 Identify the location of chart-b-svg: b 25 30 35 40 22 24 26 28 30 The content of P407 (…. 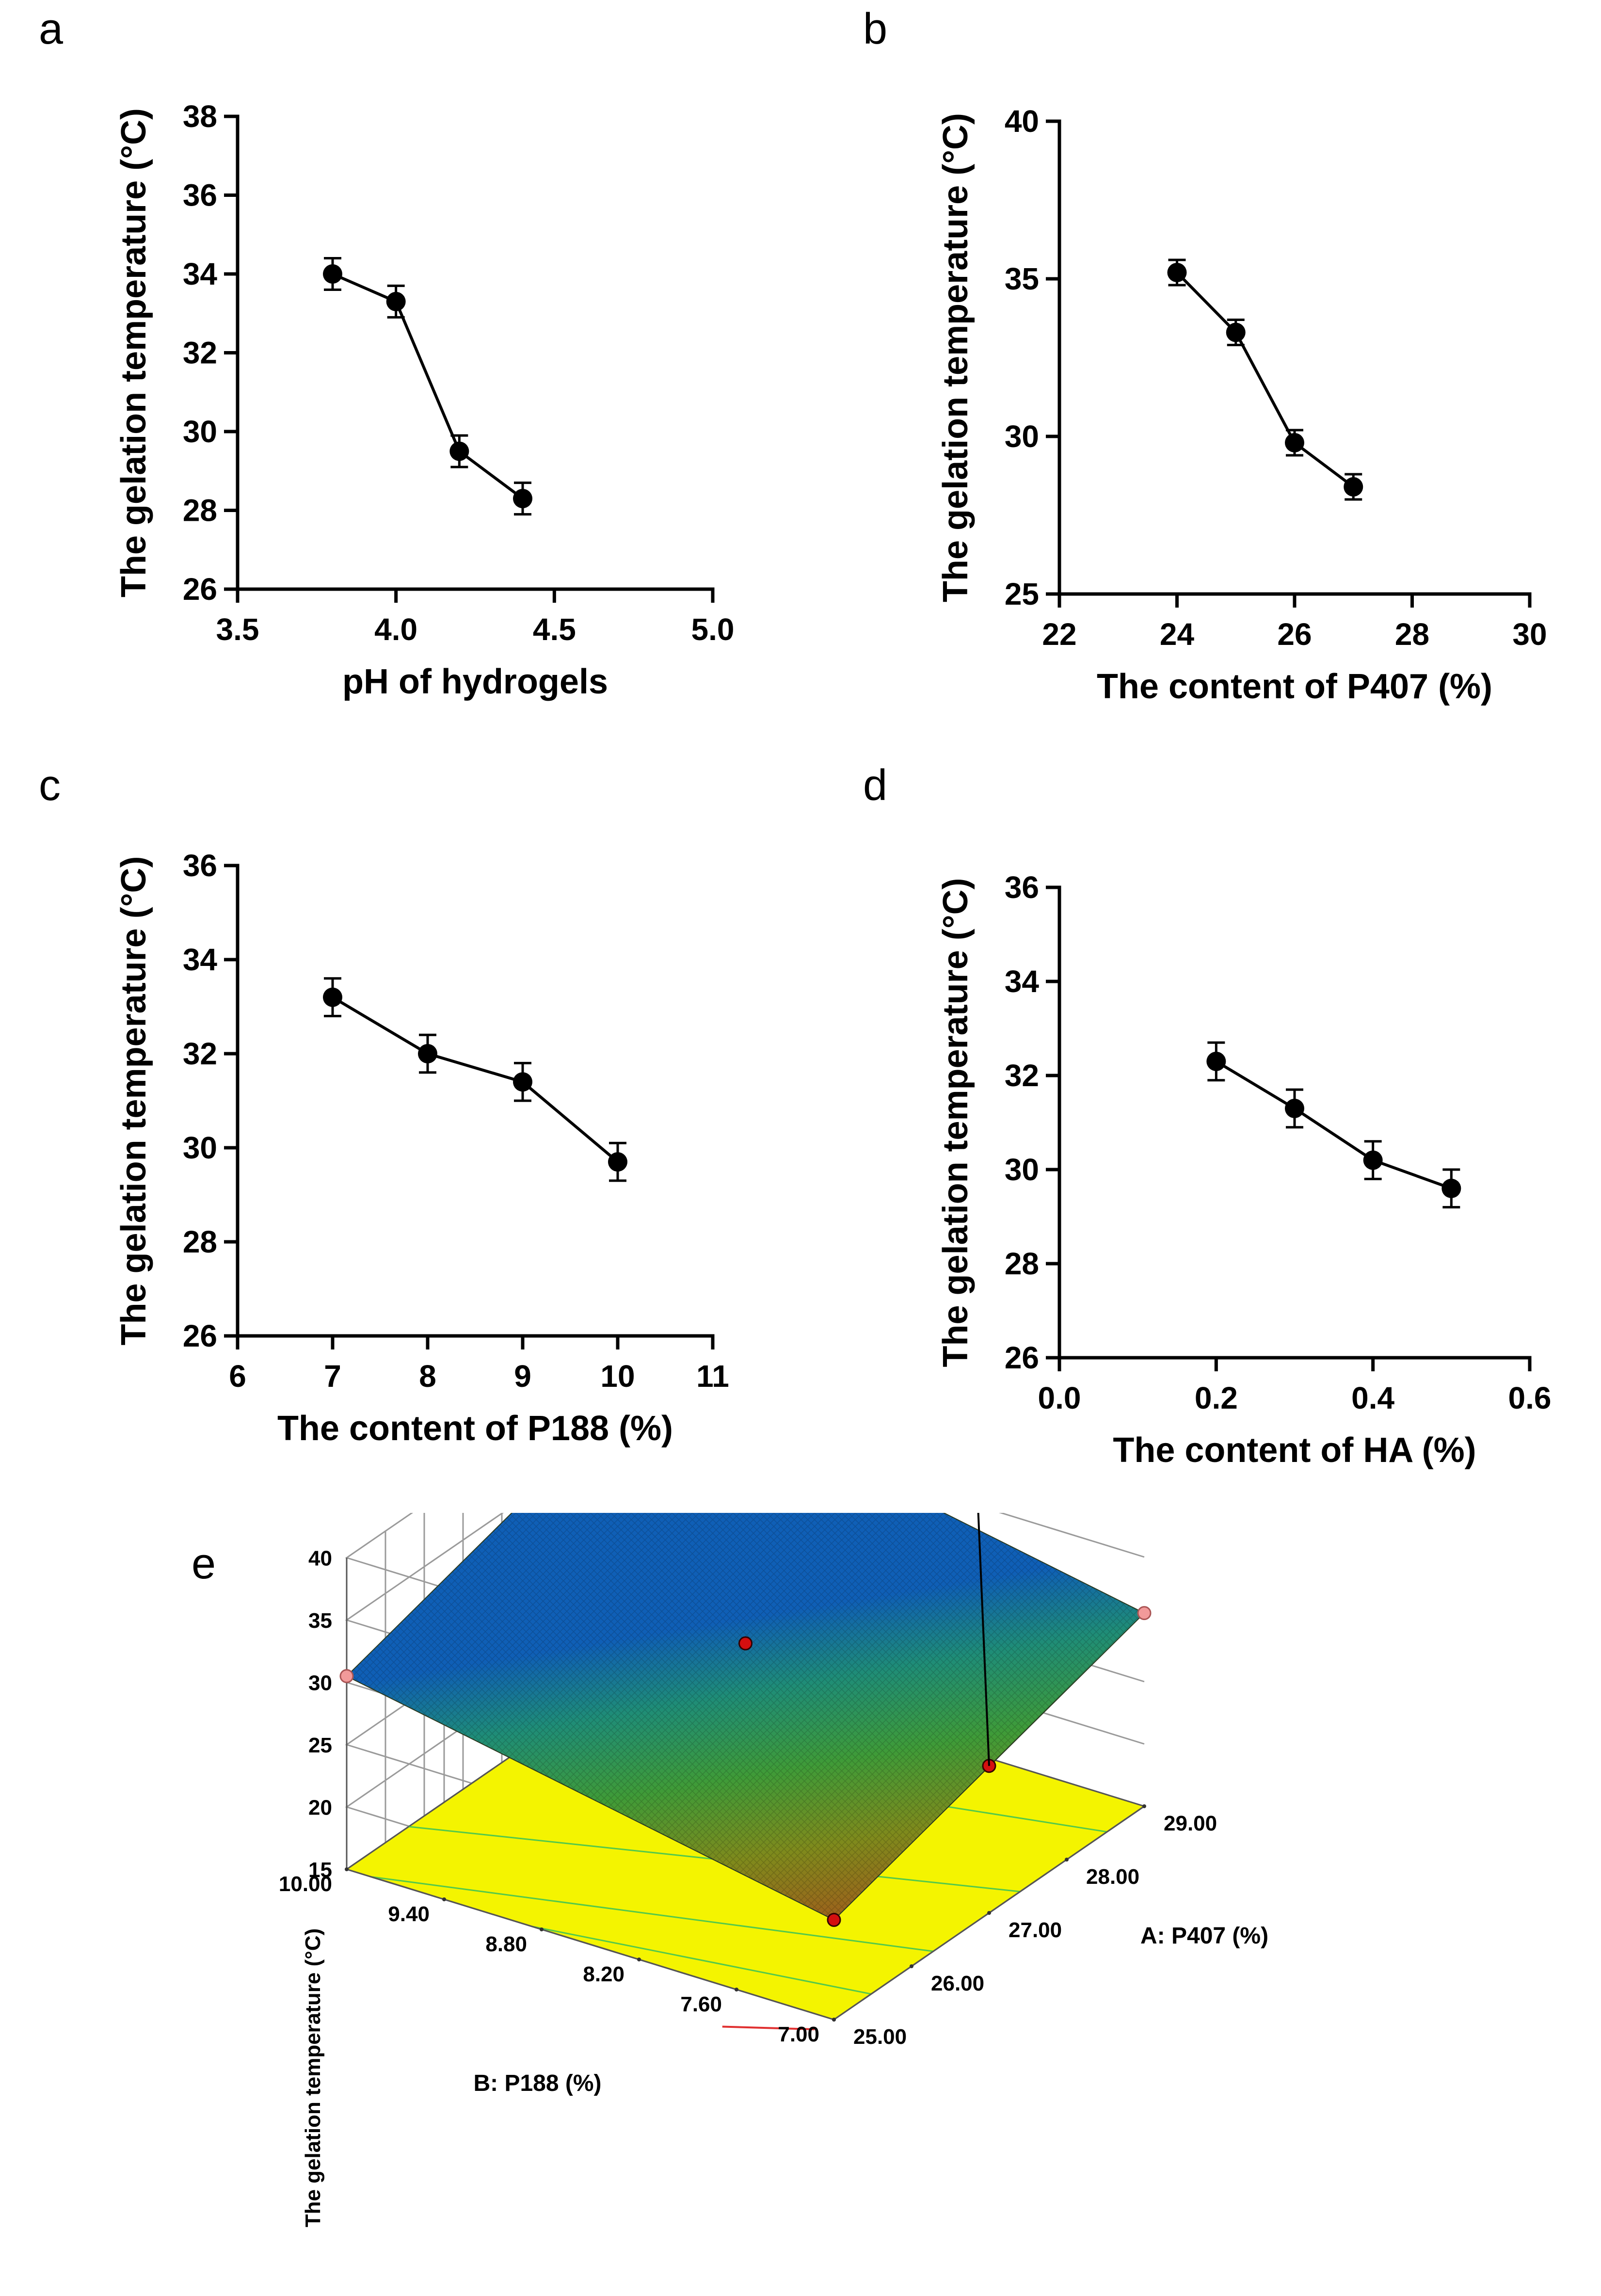
(1205, 355).